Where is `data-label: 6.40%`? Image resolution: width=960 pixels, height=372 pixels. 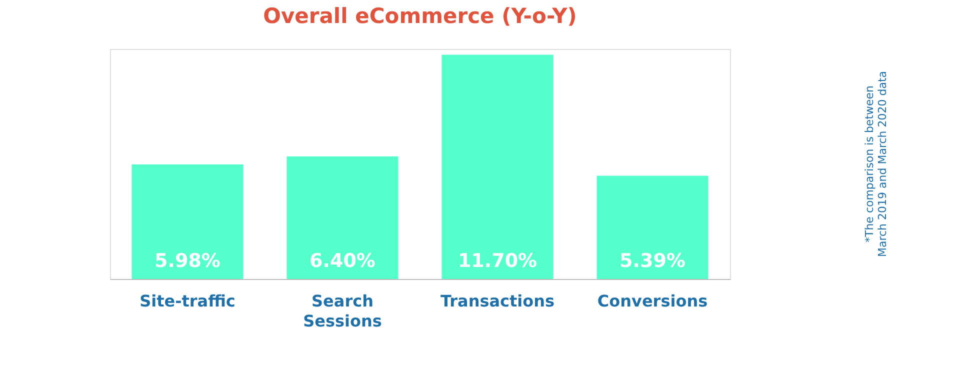 data-label: 6.40% is located at coordinates (343, 261).